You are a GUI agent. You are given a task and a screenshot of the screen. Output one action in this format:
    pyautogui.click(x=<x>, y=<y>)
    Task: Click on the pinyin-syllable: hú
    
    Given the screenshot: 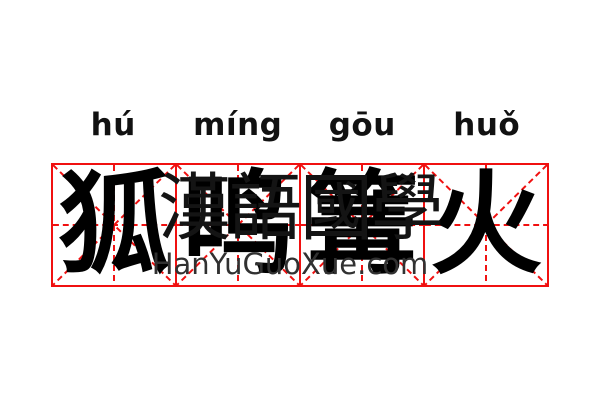 What is the action you would take?
    pyautogui.click(x=113, y=125)
    